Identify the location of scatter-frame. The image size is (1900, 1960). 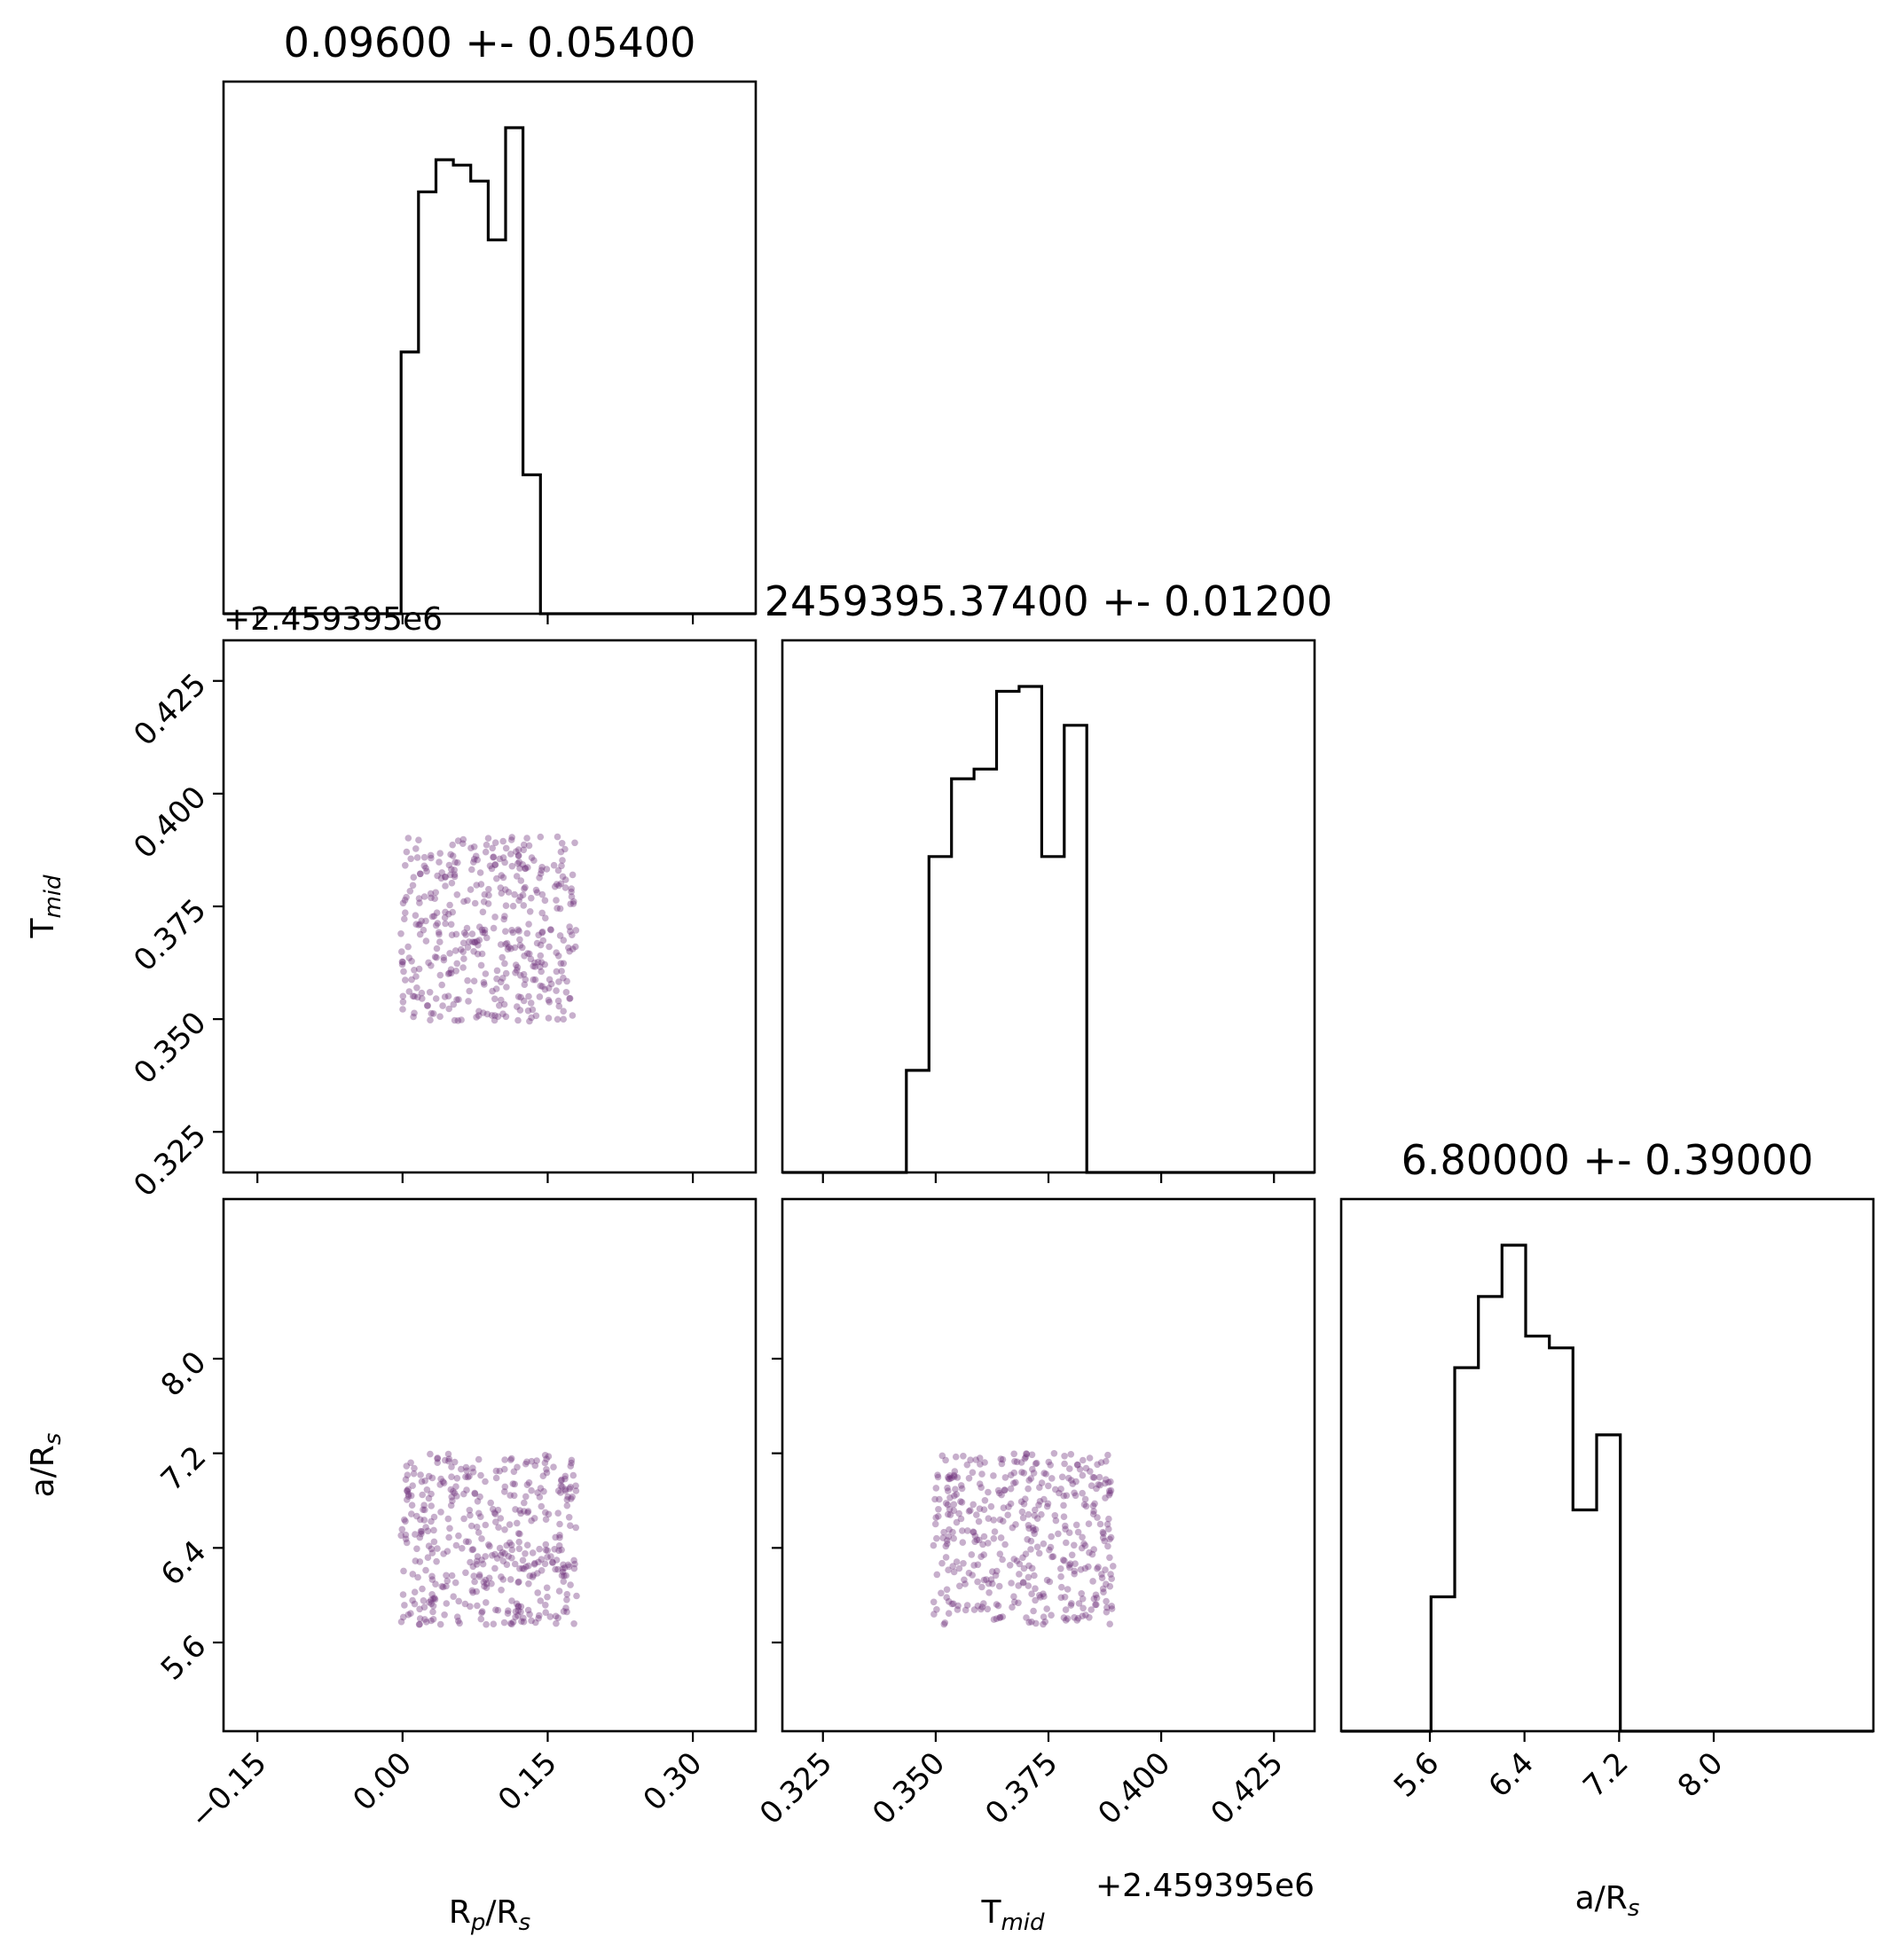
(490, 1465).